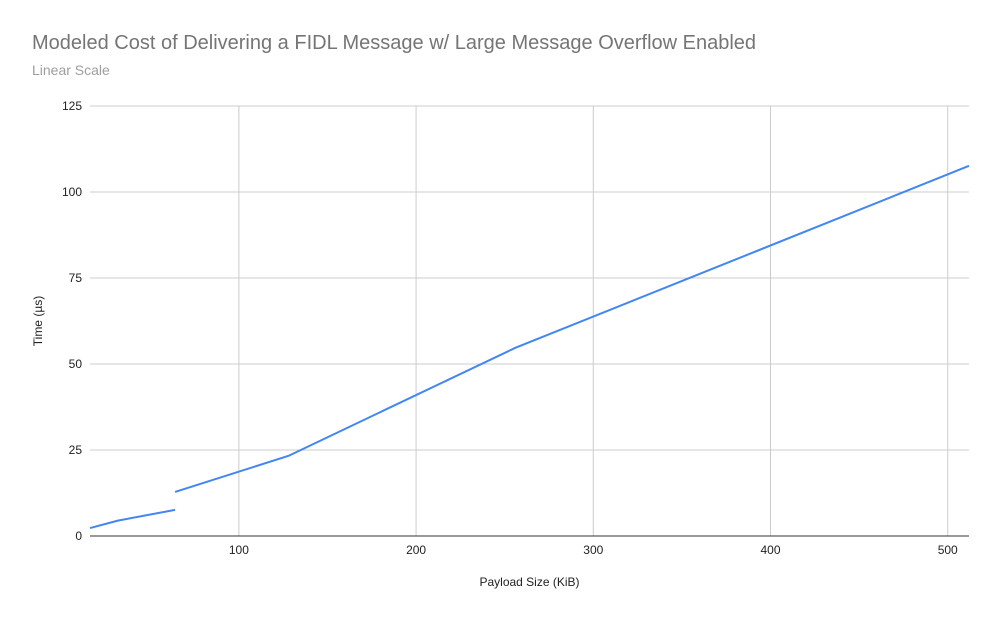  Describe the element at coordinates (76, 450) in the screenshot. I see `y-tick-label: 25` at that location.